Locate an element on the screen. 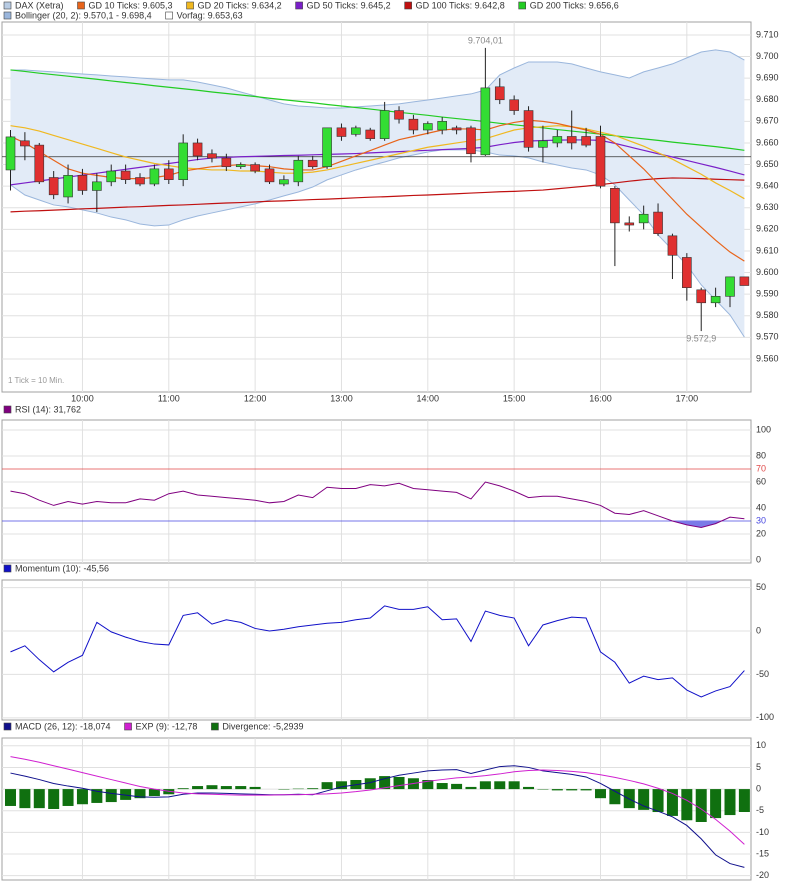 The height and width of the screenshot is (885, 792). y-tick-label: 9.580 is located at coordinates (767, 315).